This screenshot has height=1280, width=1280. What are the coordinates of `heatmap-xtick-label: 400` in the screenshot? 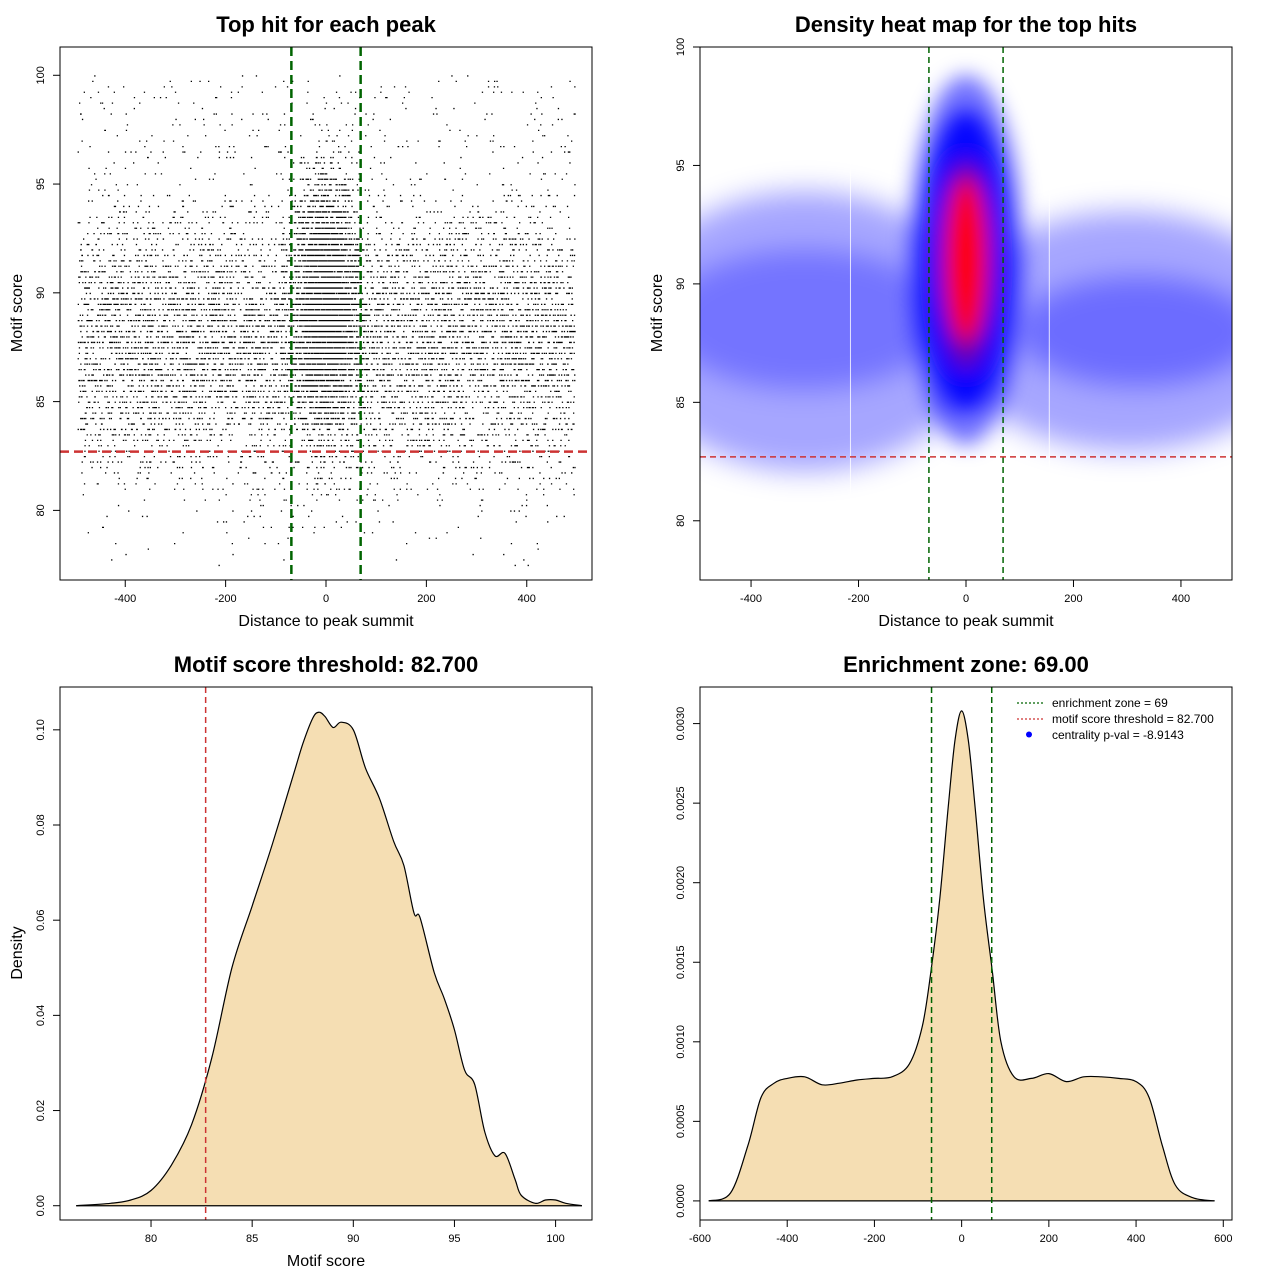 It's located at (1181, 599).